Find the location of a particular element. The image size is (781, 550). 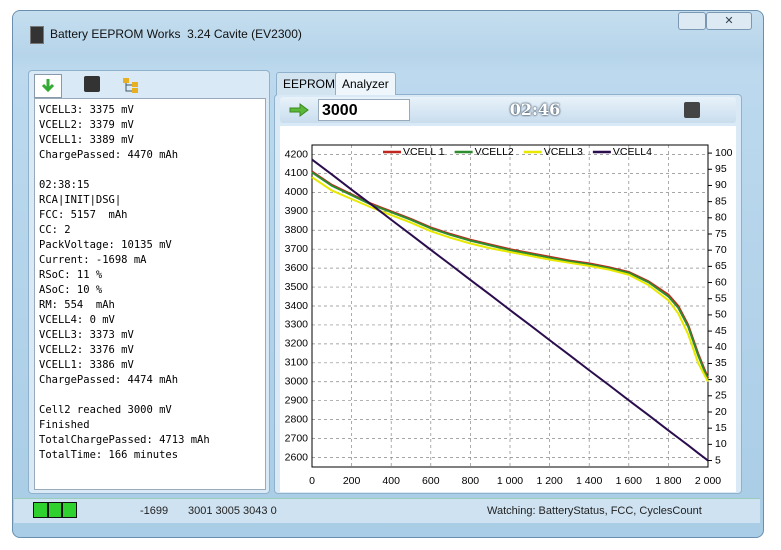

y-tick-label: 4000 is located at coordinates (297, 192).